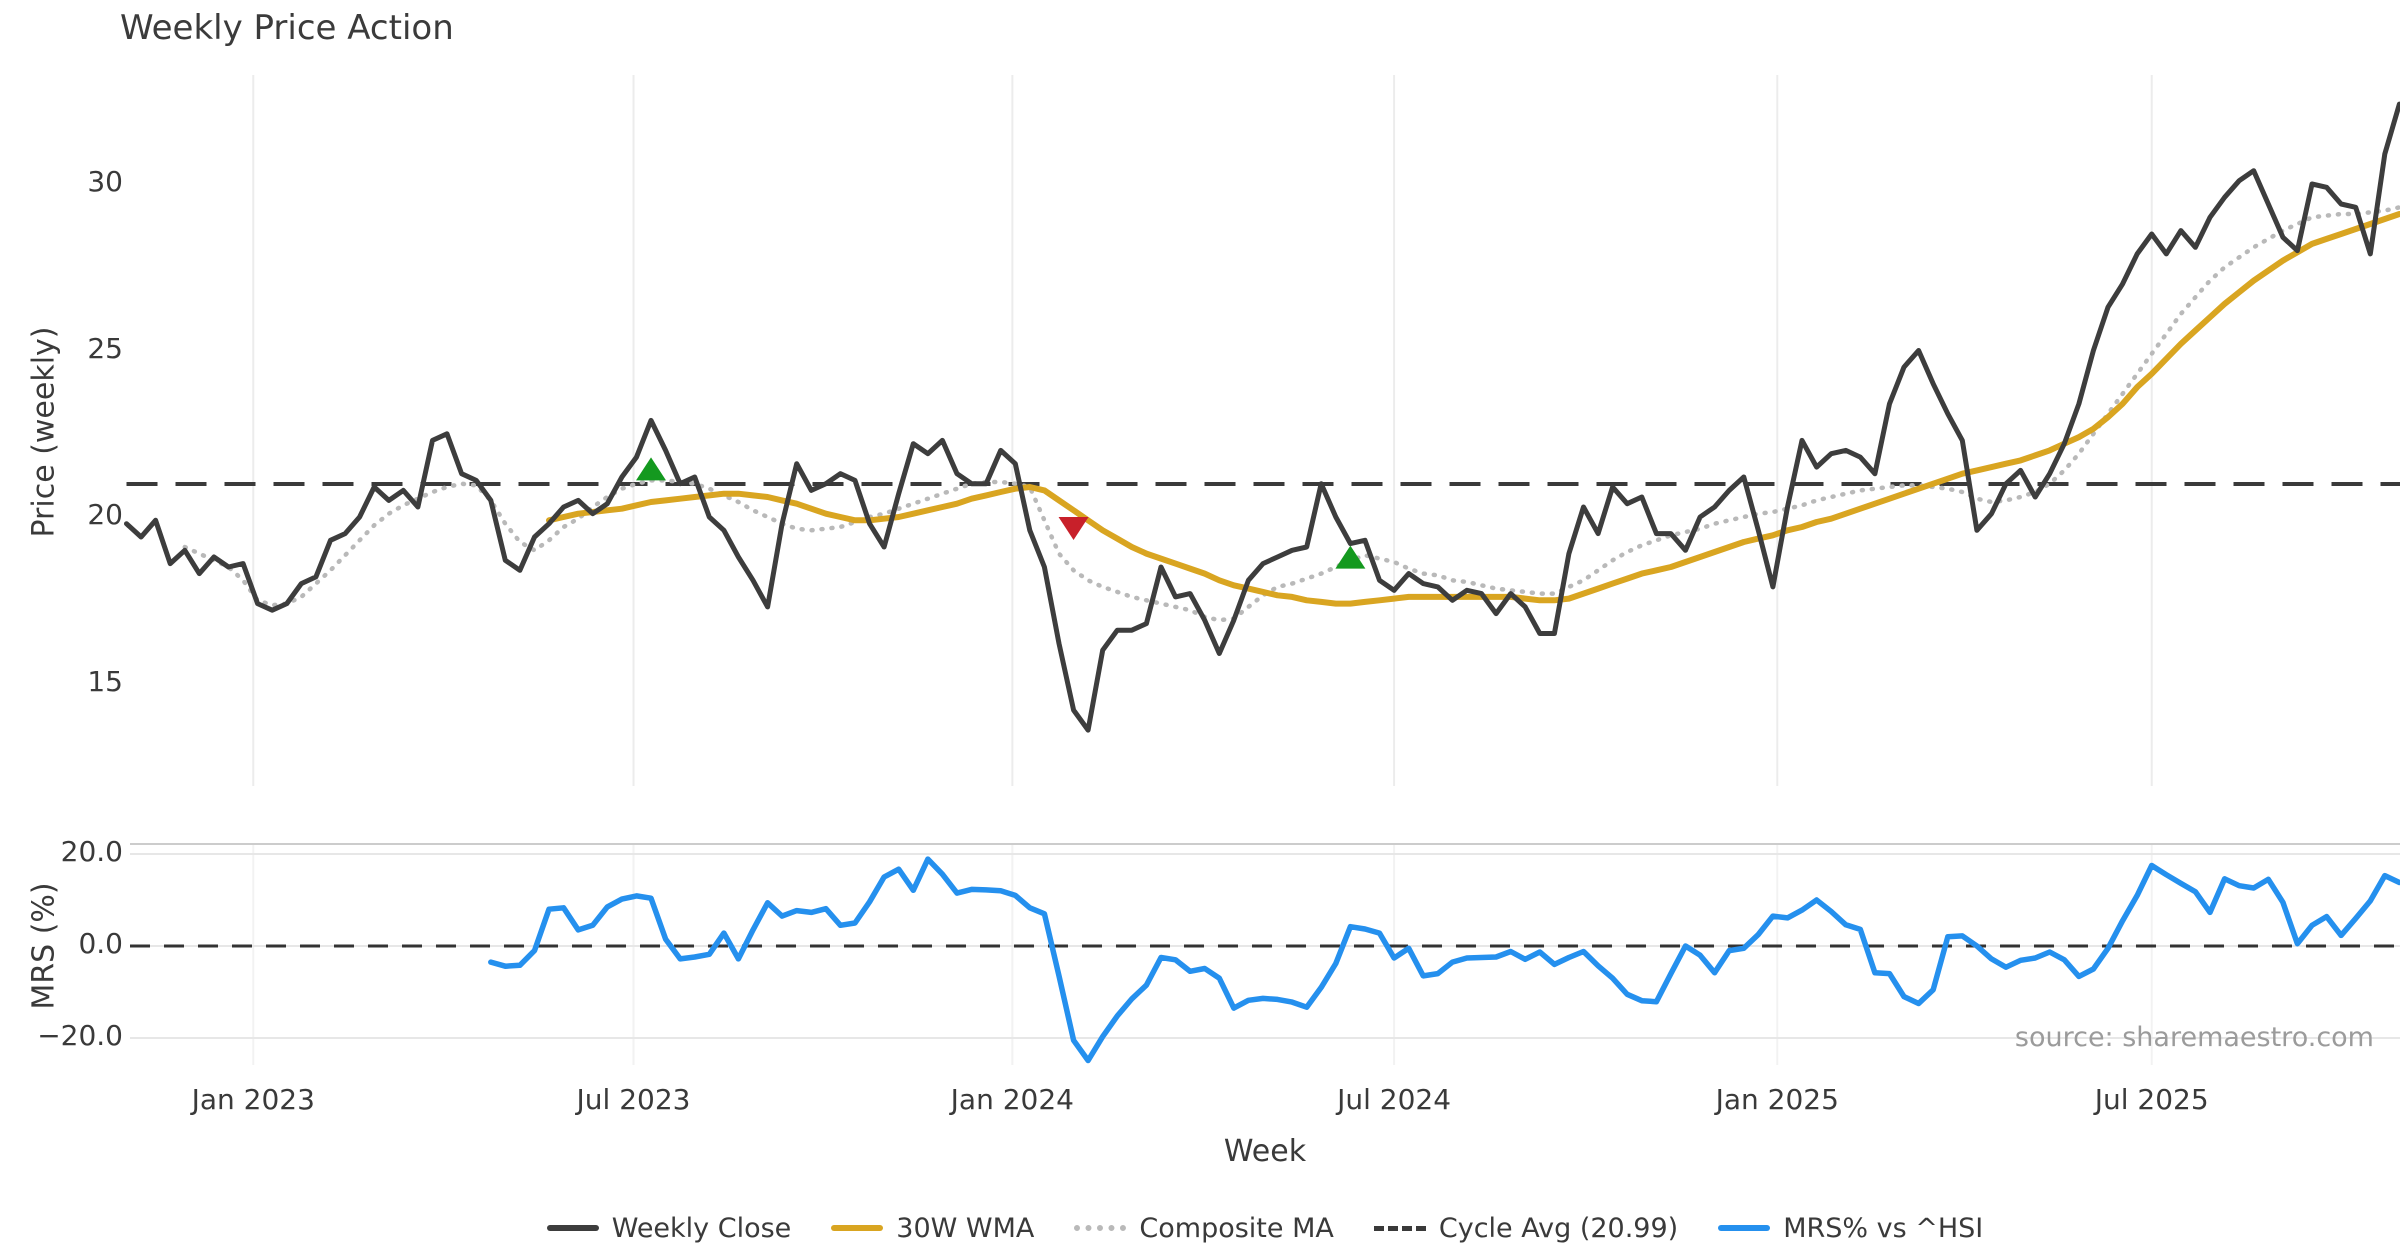 The width and height of the screenshot is (2400, 1260). Describe the element at coordinates (1399, 1228) in the screenshot. I see `cycle-avg-swatch-icon` at that location.